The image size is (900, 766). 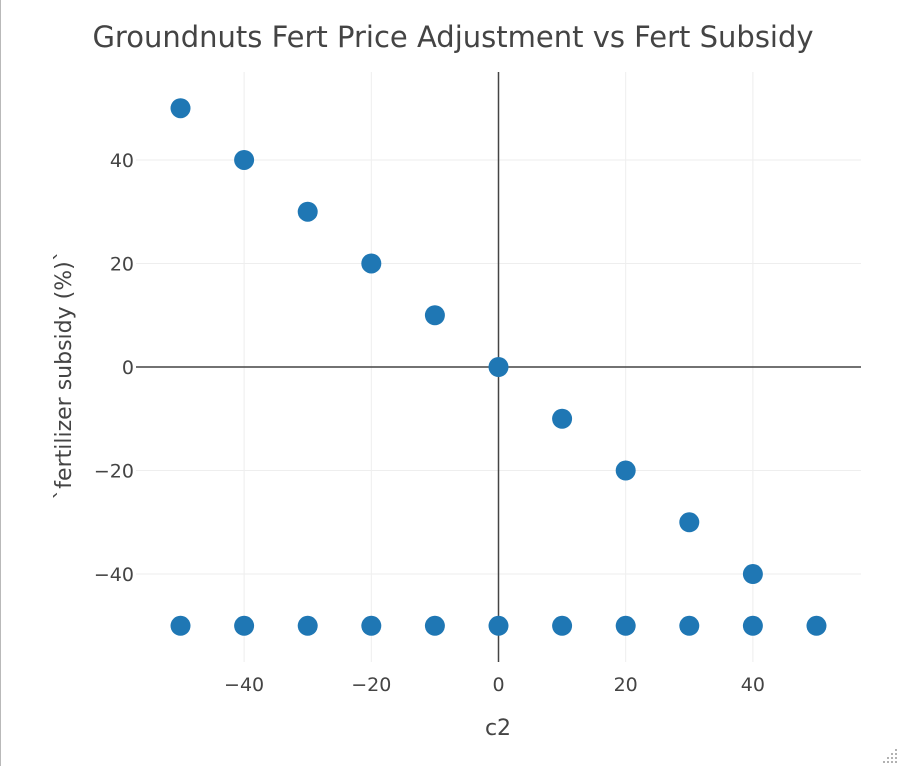 What do you see at coordinates (64, 374) in the screenshot?
I see `y-axis-title: `fertilizer subsidy (%)`` at bounding box center [64, 374].